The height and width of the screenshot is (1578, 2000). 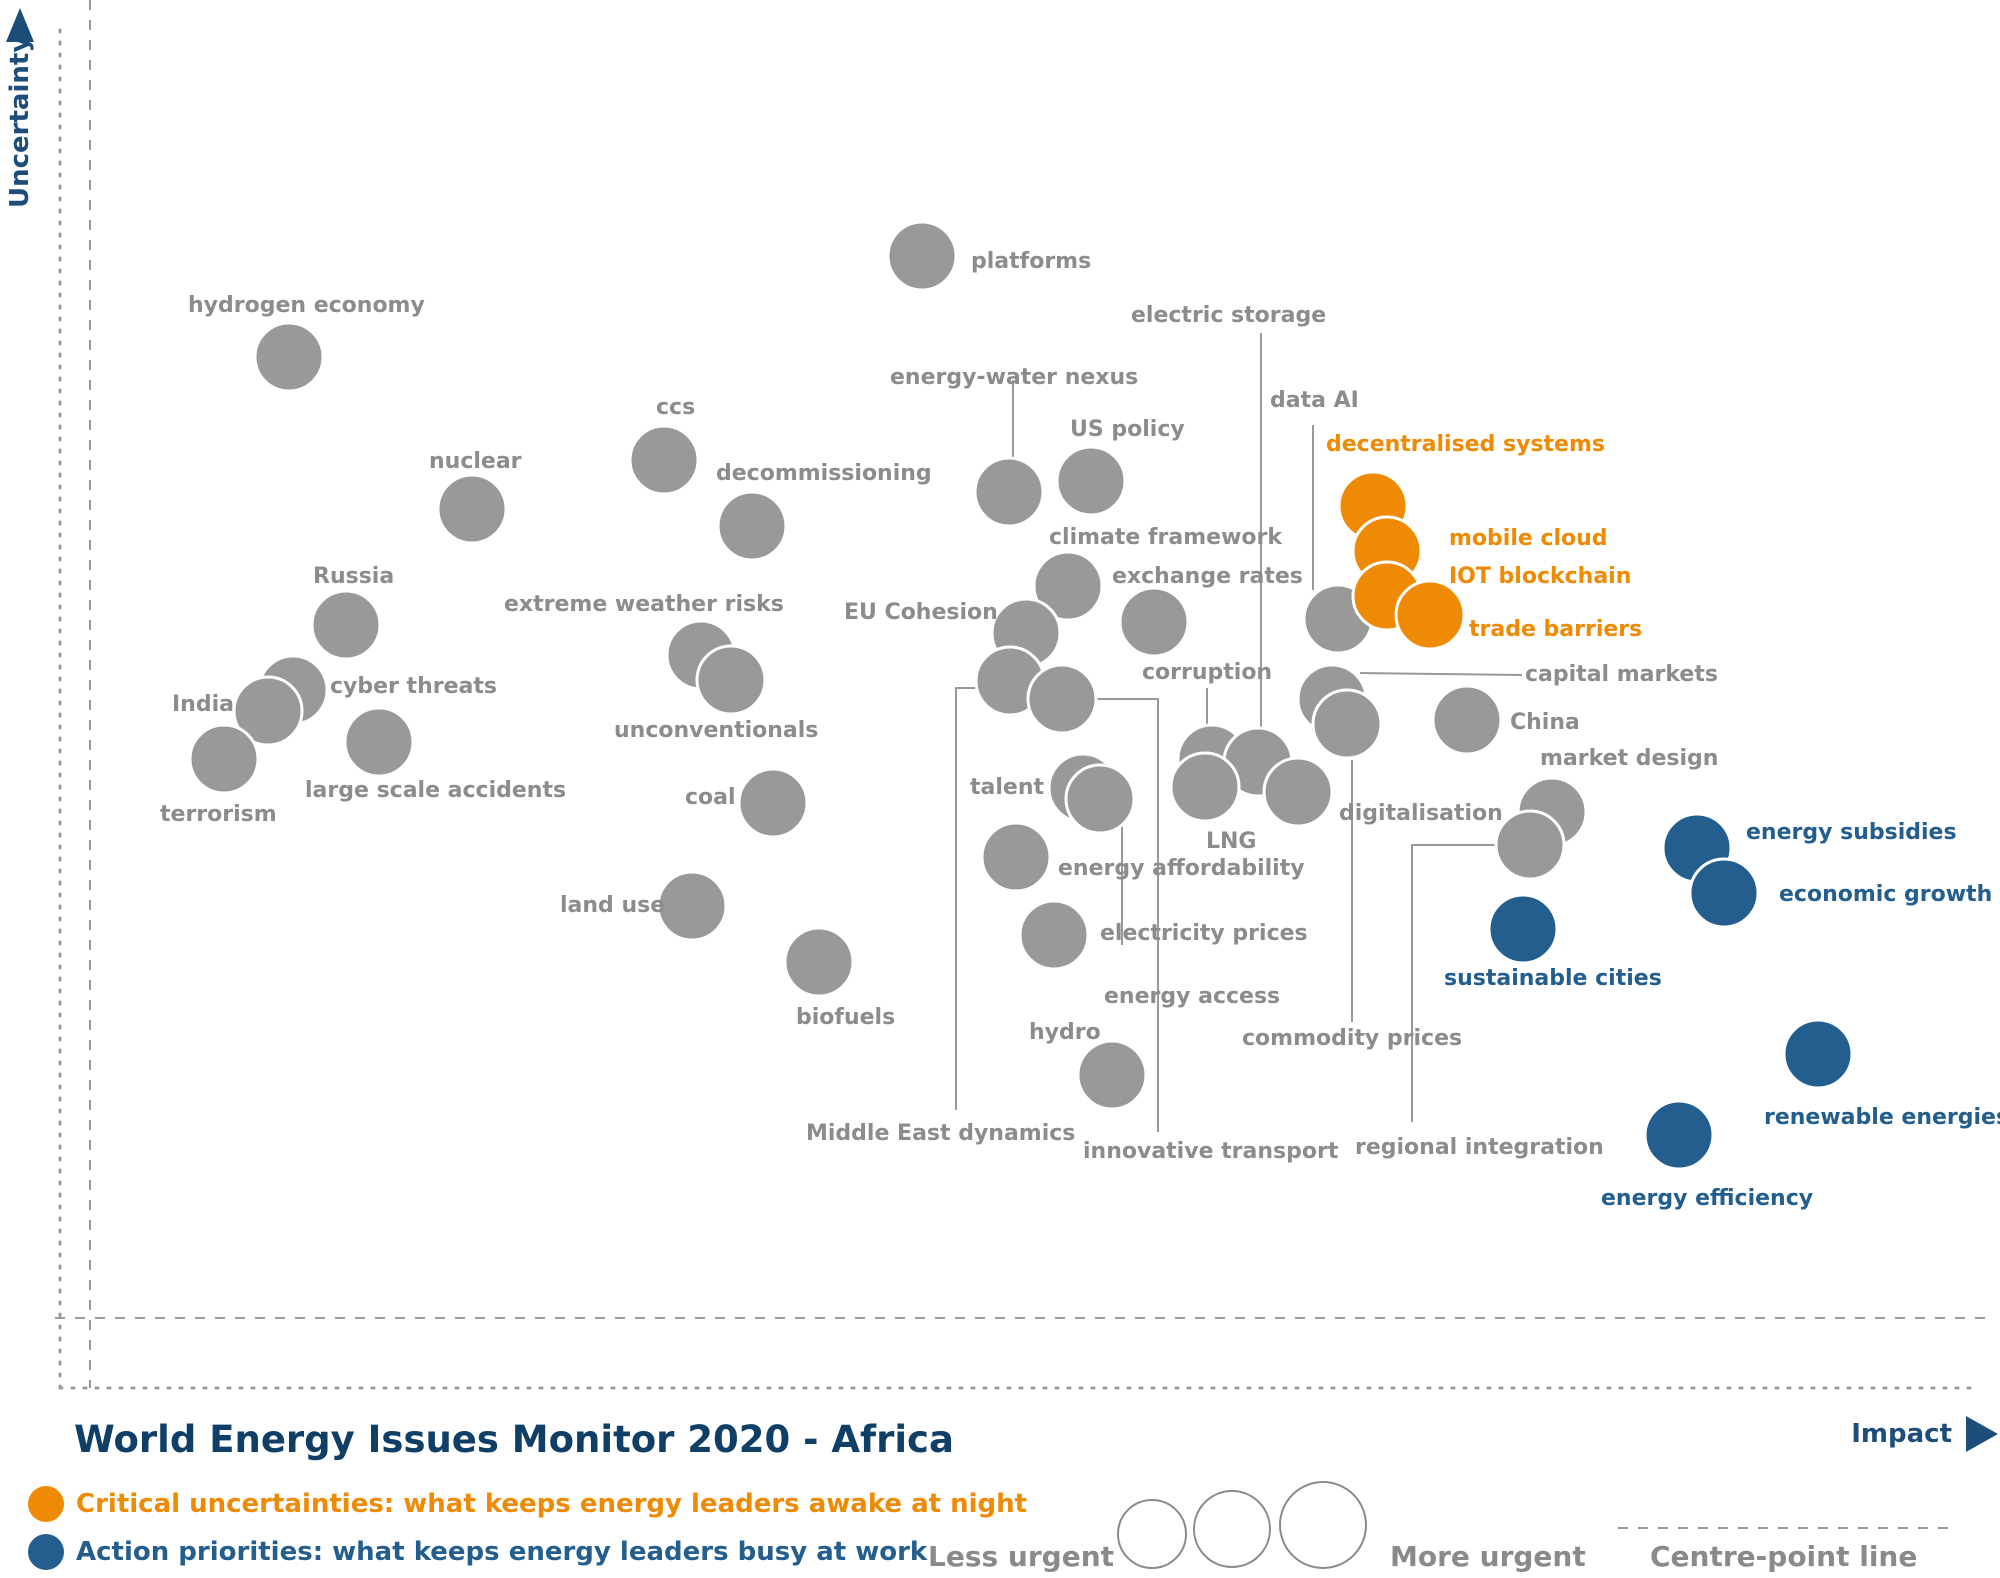 I want to click on label-exchange-rates: exchange rates, so click(x=1207, y=576).